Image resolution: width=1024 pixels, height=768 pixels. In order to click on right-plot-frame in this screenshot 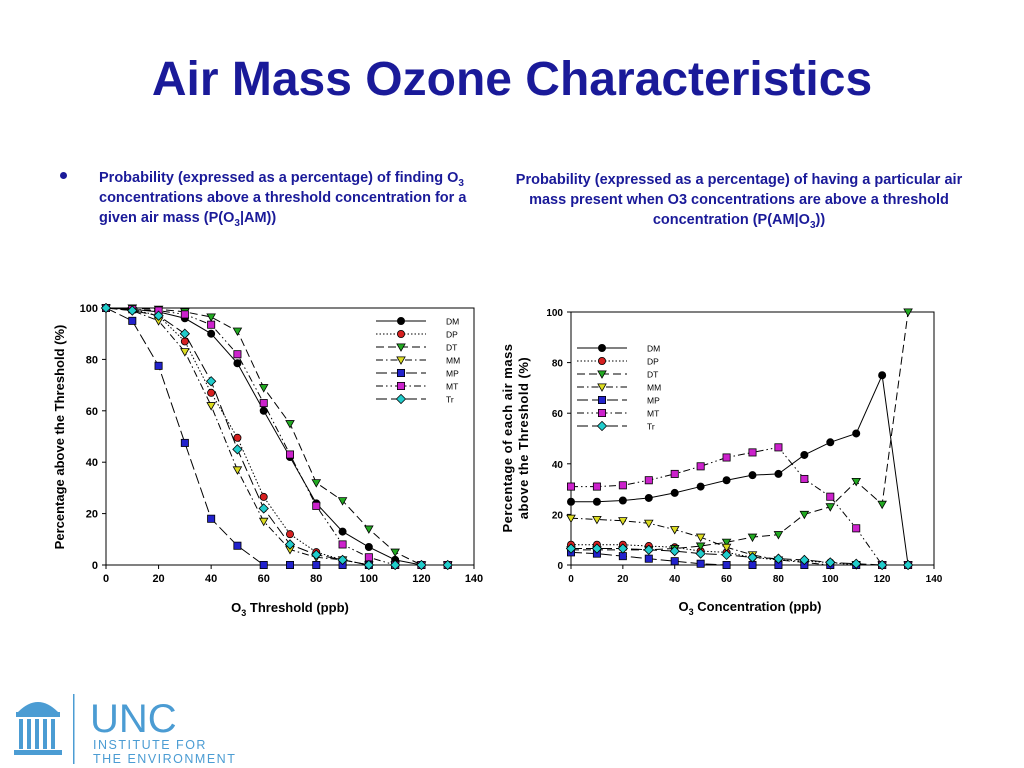, I will do `click(752, 438)`.